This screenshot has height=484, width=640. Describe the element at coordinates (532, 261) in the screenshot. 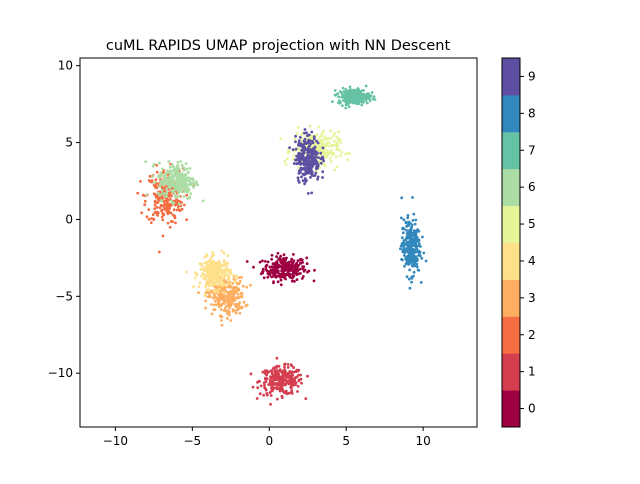

I see `colorbar-tick-label: 4` at that location.